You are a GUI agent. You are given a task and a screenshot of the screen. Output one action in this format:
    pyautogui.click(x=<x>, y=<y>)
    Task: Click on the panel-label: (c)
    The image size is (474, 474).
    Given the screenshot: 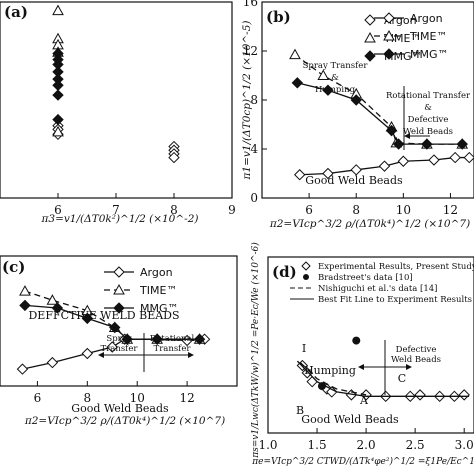 What is the action you would take?
    pyautogui.click(x=13, y=267)
    